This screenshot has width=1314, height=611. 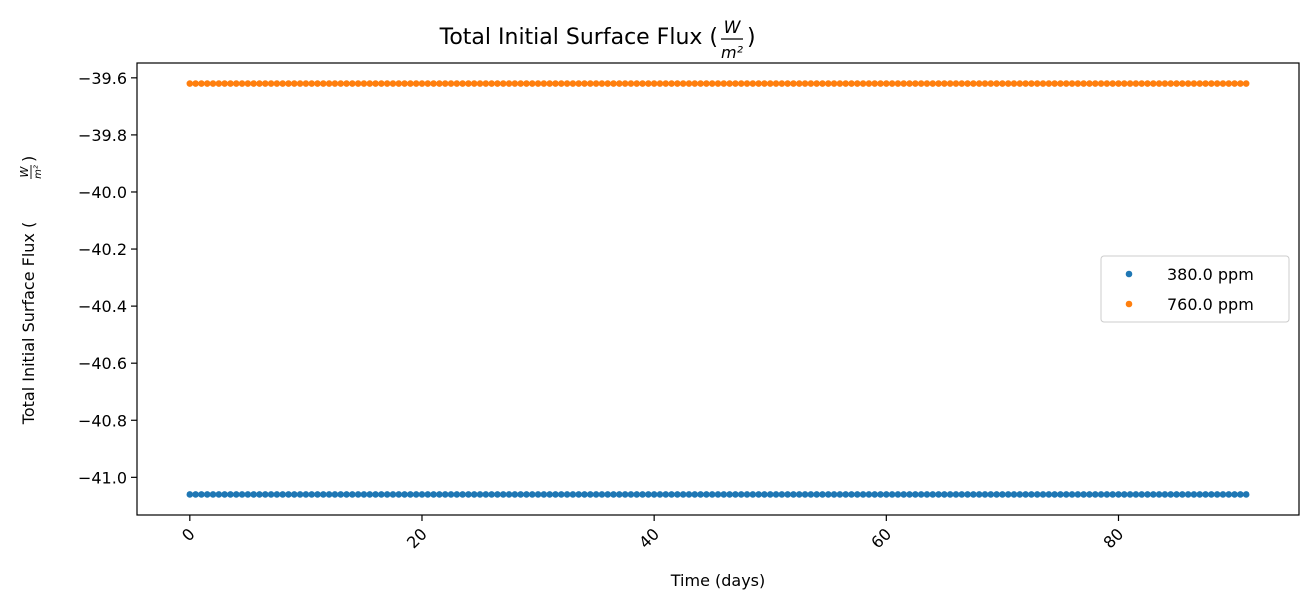 I want to click on y-tick-label: −40.0, so click(x=102, y=192).